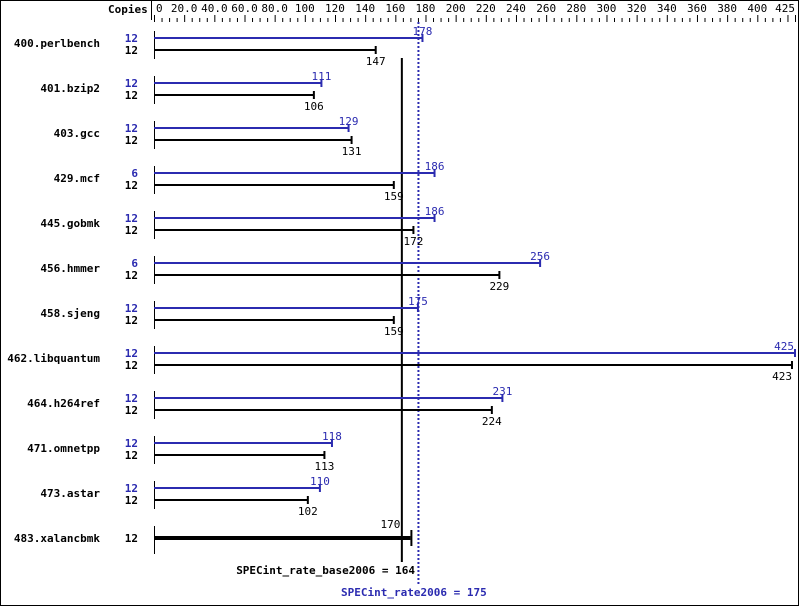 The image size is (799, 606). Describe the element at coordinates (782, 376) in the screenshot. I see `base-value: 423` at that location.